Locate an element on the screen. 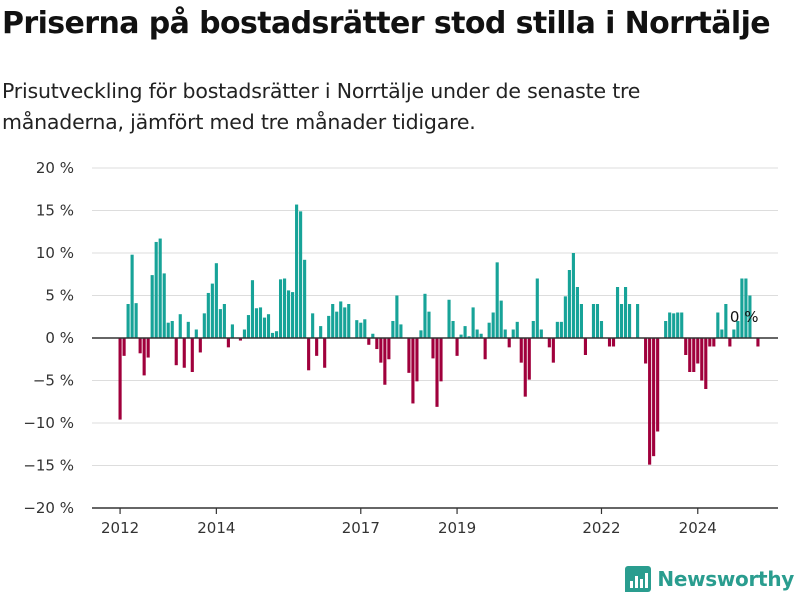  y-tick-label: −15 % is located at coordinates (48, 466).